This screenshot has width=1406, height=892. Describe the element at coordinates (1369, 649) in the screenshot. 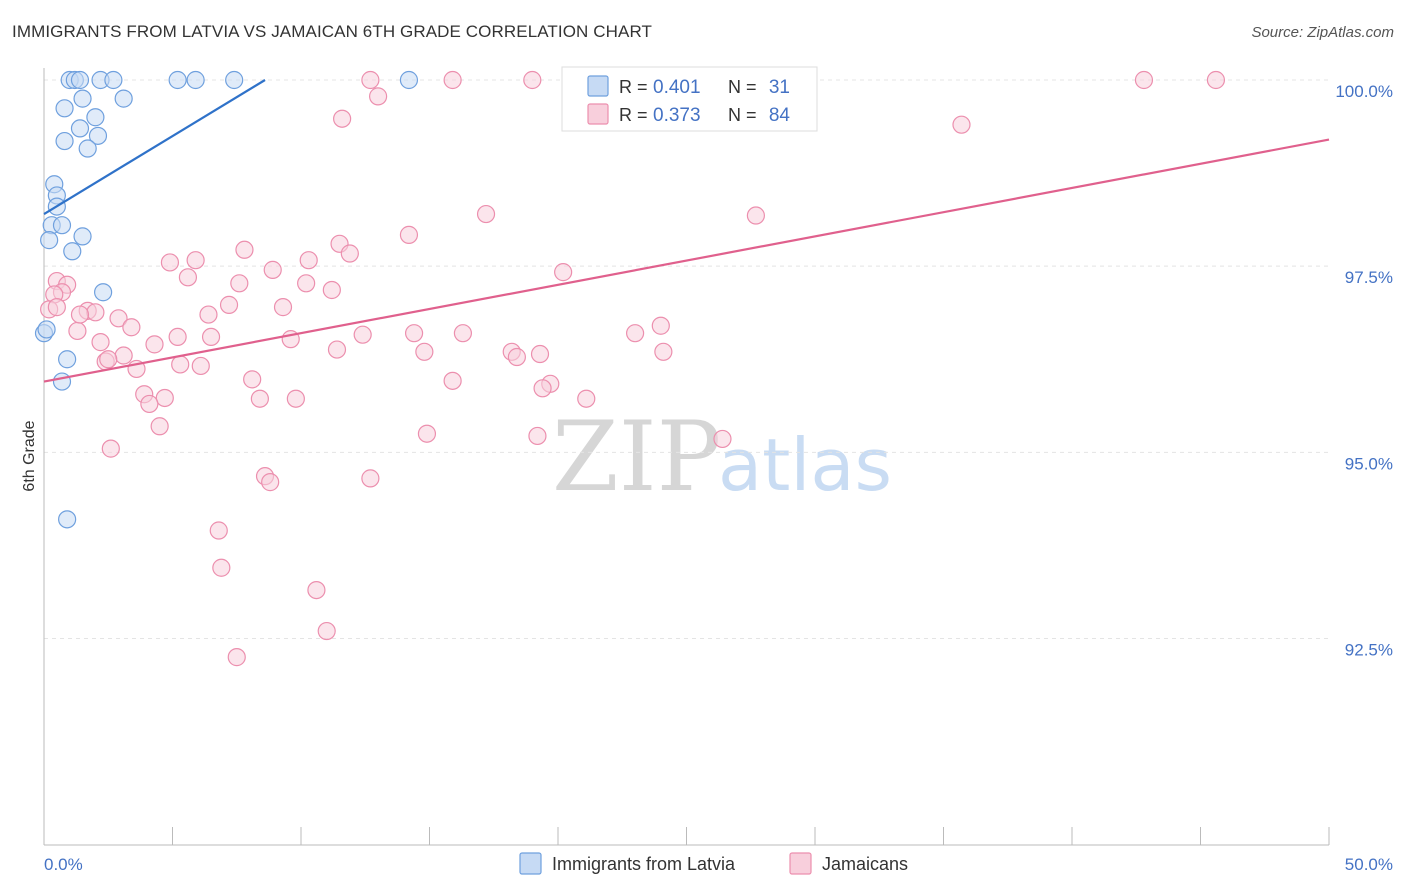

I see `y-tick-label: 92.5%` at that location.